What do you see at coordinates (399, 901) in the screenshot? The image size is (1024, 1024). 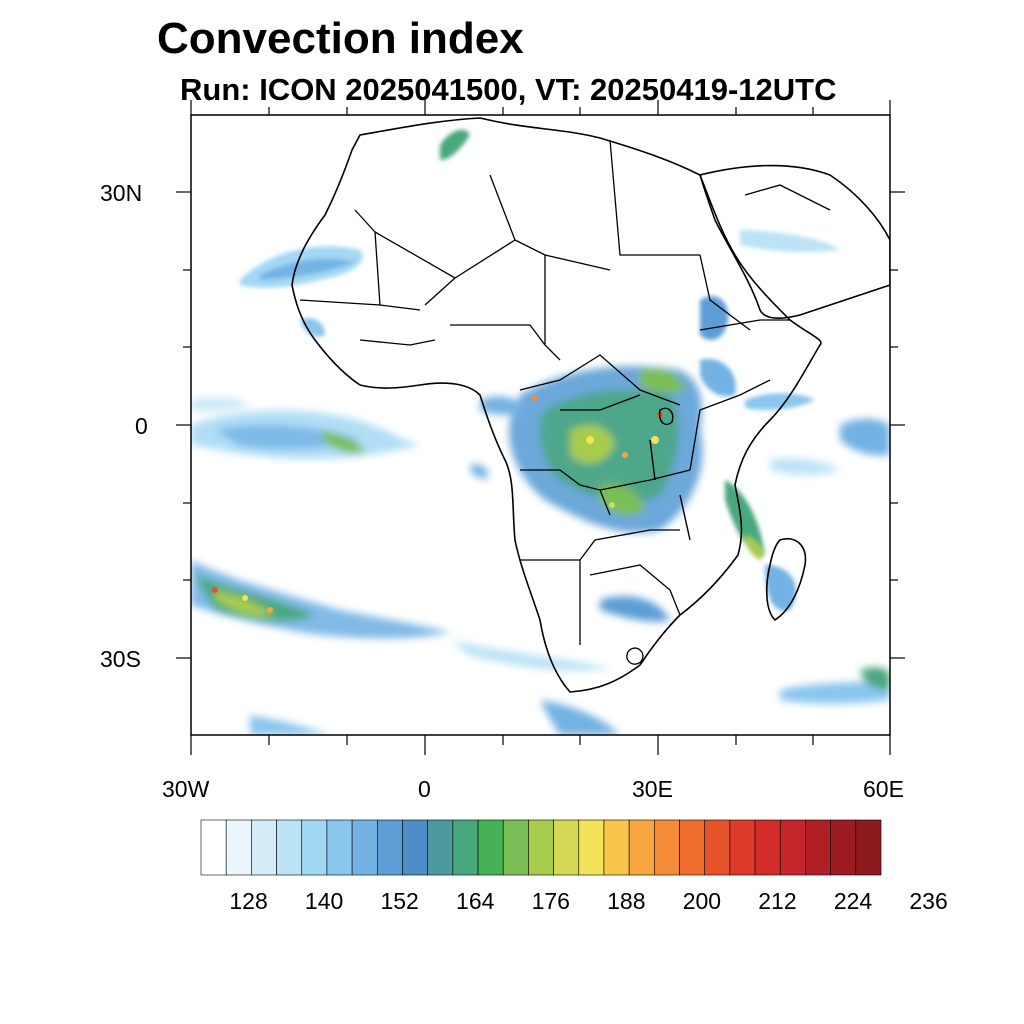 I see `colorbar-label: 152` at bounding box center [399, 901].